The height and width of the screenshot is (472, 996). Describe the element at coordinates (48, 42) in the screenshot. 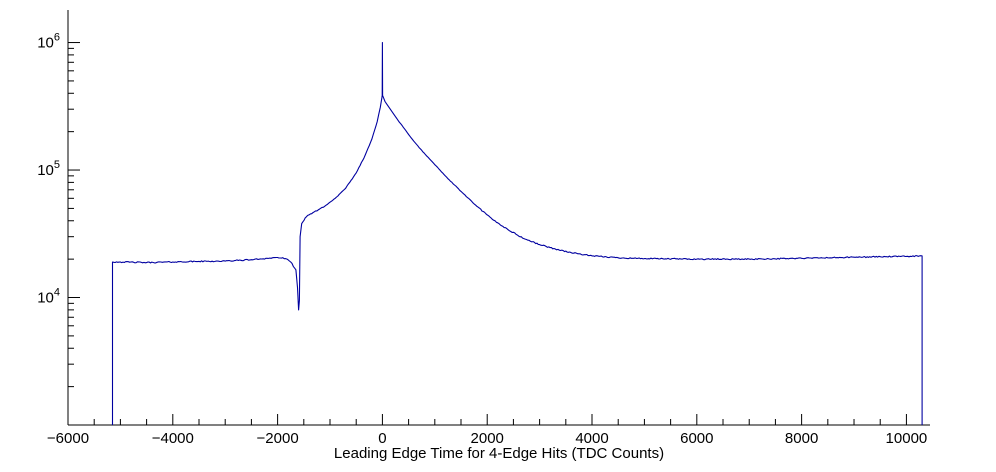

I see `y-tick-label: 10⁶` at that location.